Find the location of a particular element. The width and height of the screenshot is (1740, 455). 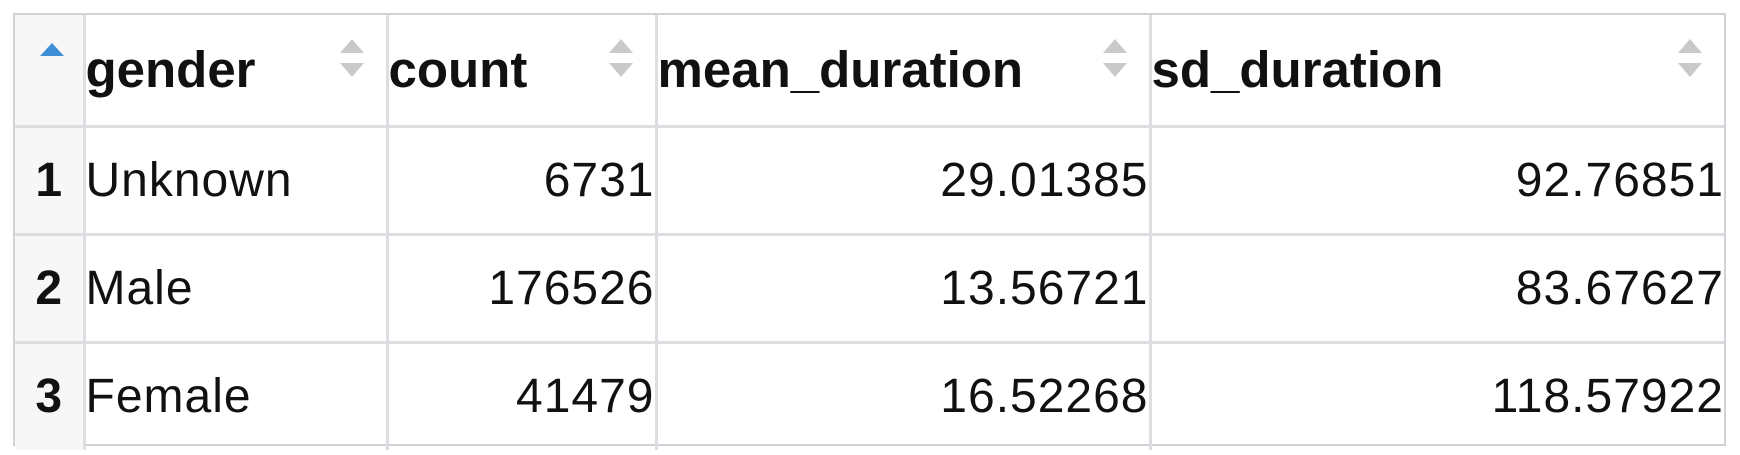

column-header-mean-duration: mean_duration is located at coordinates (903, 71).